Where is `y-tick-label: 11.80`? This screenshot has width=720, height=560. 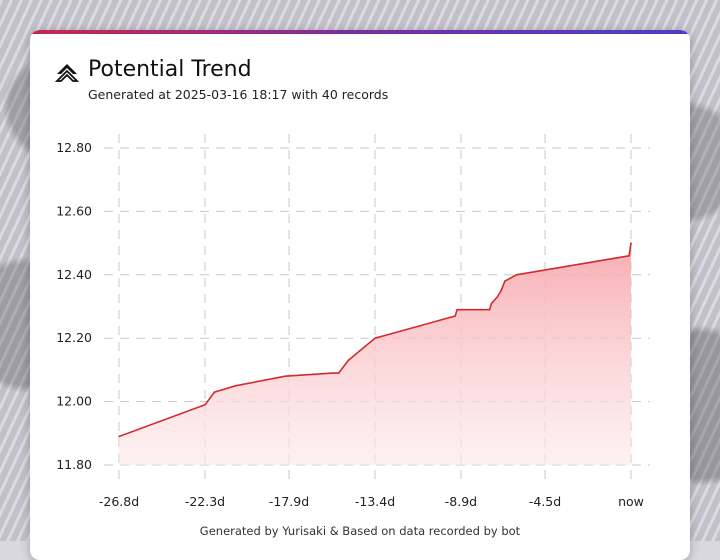
y-tick-label: 11.80 is located at coordinates (74, 464).